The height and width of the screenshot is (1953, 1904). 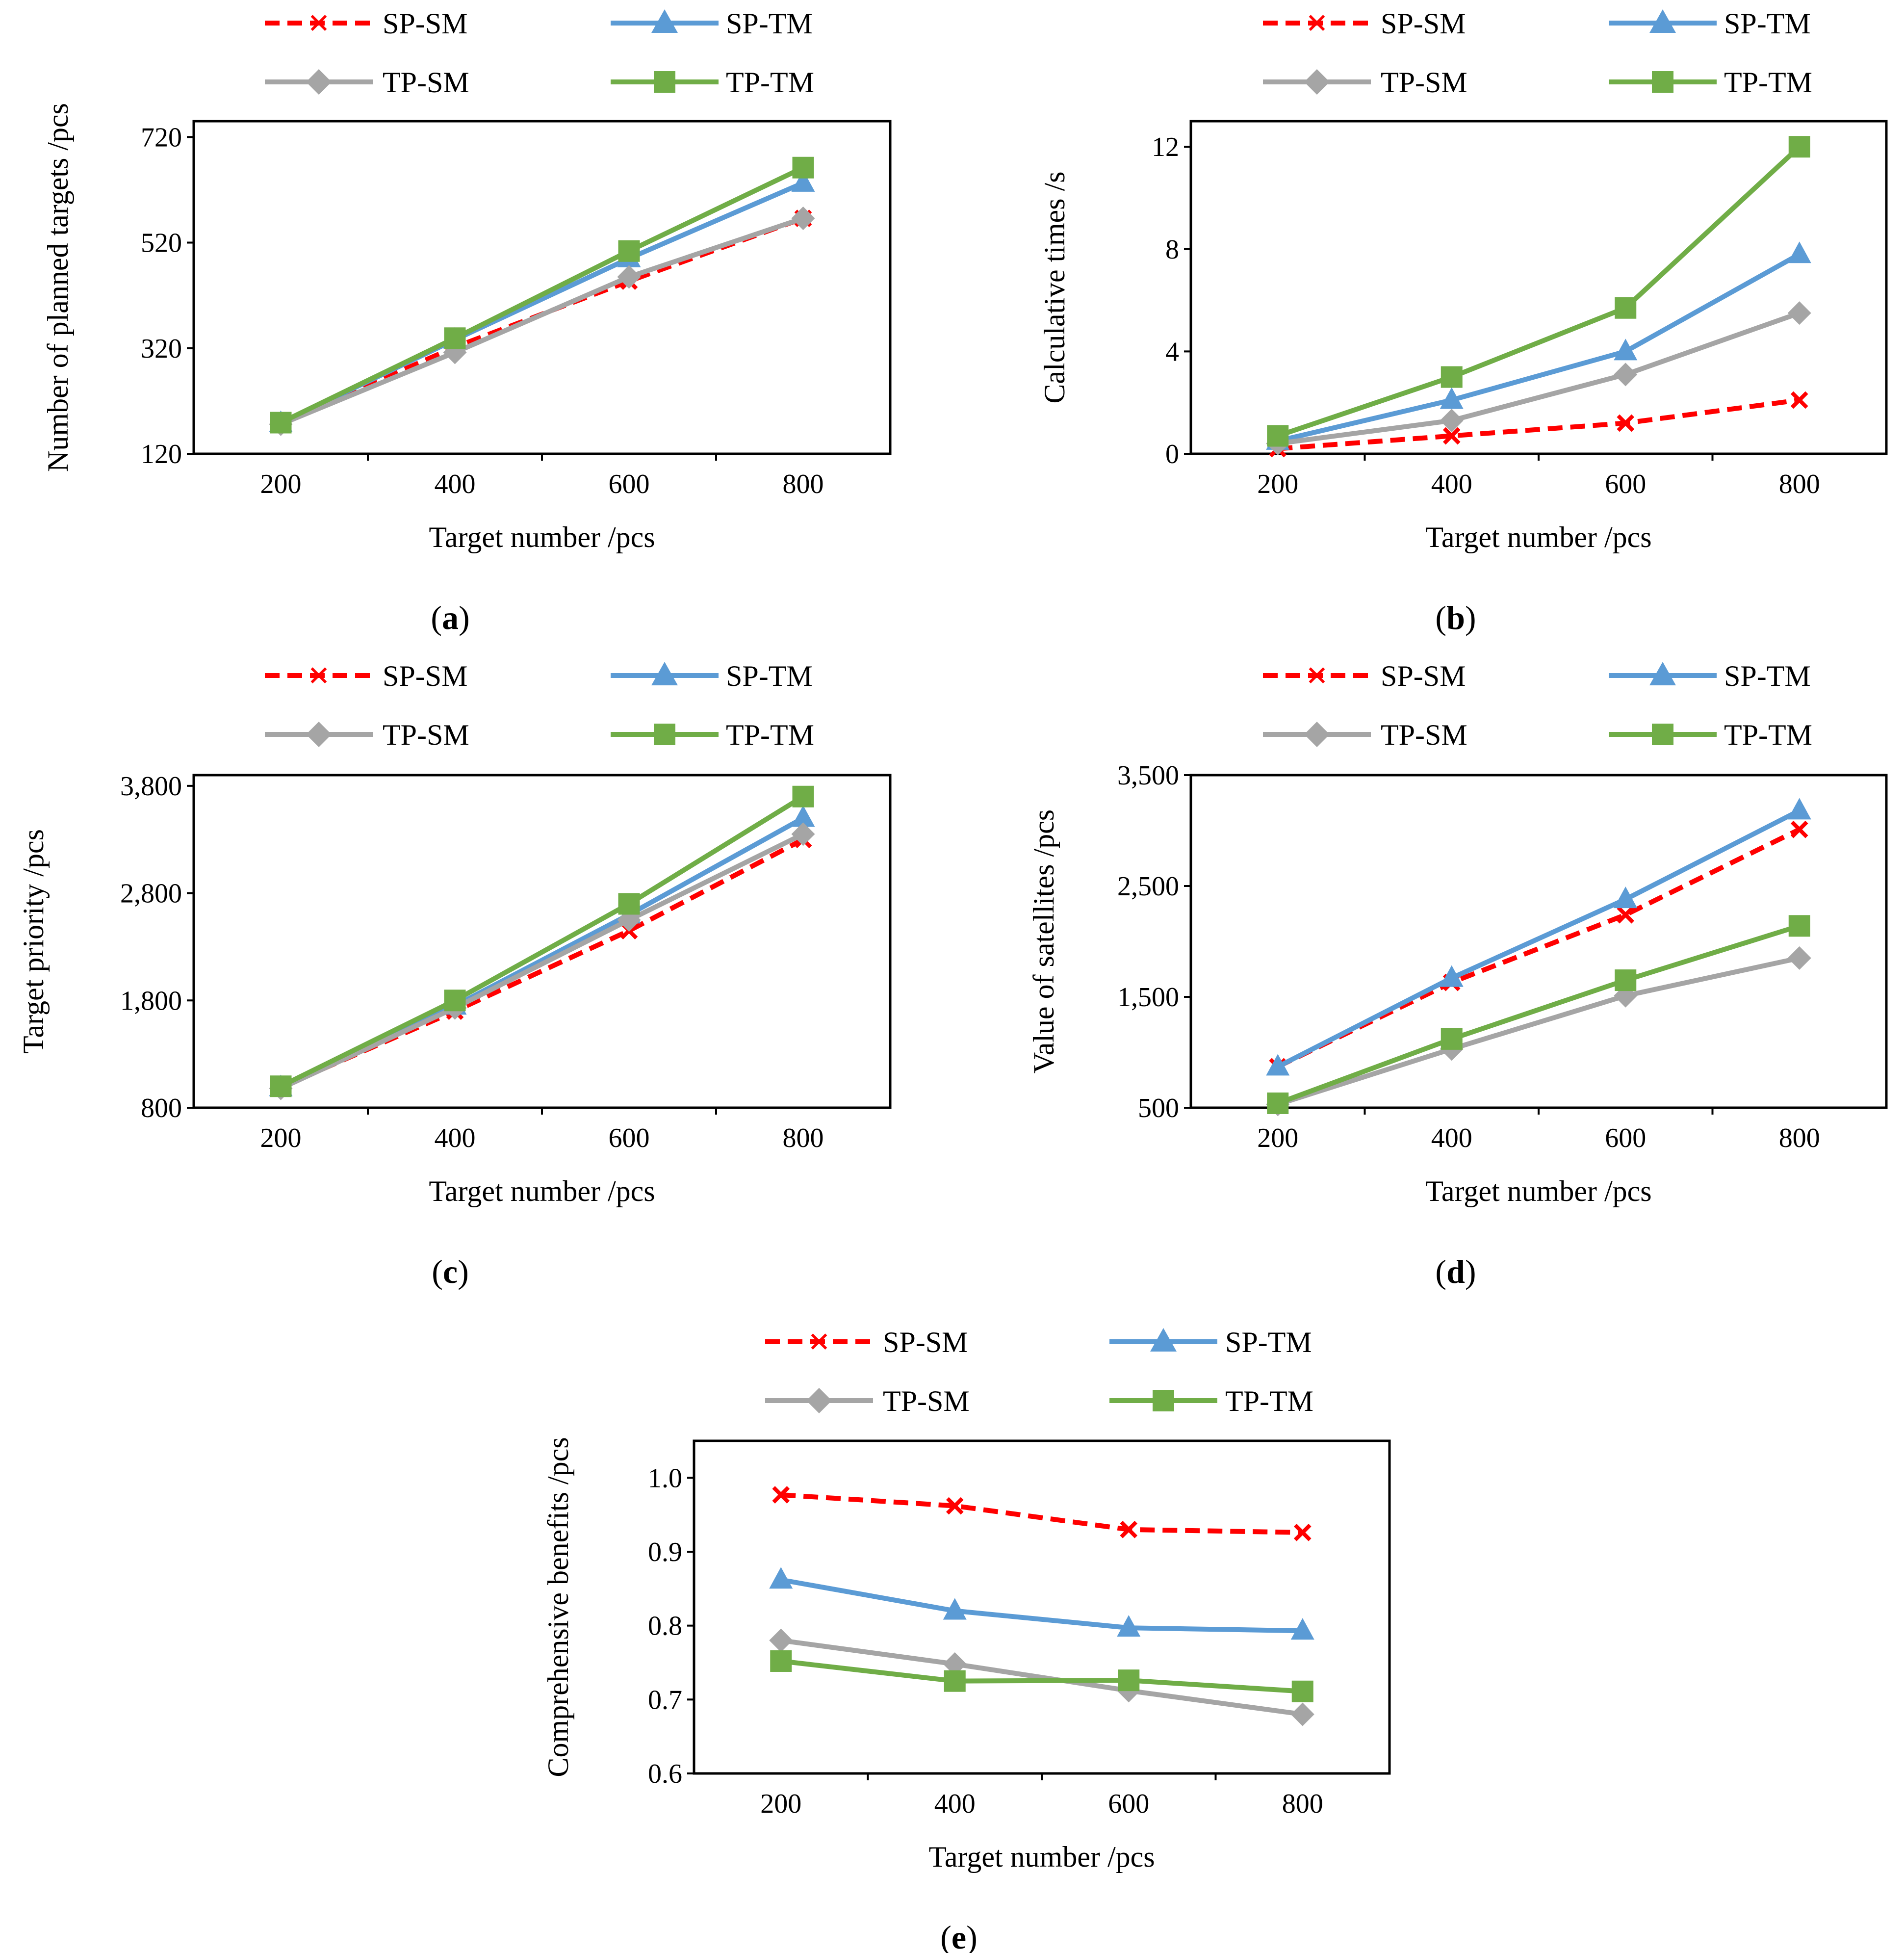 What do you see at coordinates (1302, 1804) in the screenshot?
I see `x-tick-label: 800` at bounding box center [1302, 1804].